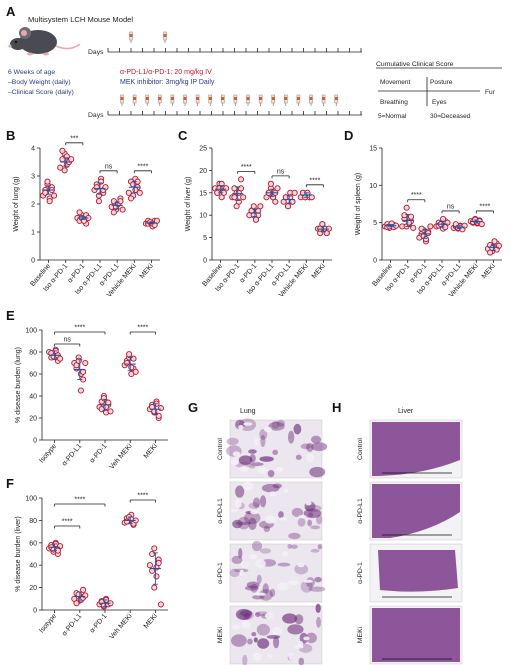 The width and height of the screenshot is (520, 665). What do you see at coordinates (450, 116) in the screenshot?
I see `score-deceased: 30=Deceased` at bounding box center [450, 116].